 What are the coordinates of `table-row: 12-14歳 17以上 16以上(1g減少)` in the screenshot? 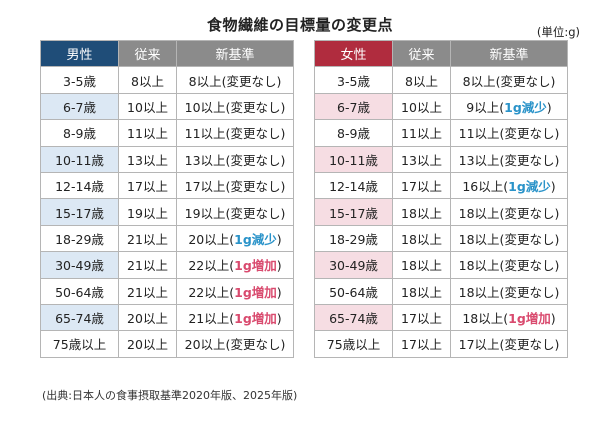 It's located at (441, 185).